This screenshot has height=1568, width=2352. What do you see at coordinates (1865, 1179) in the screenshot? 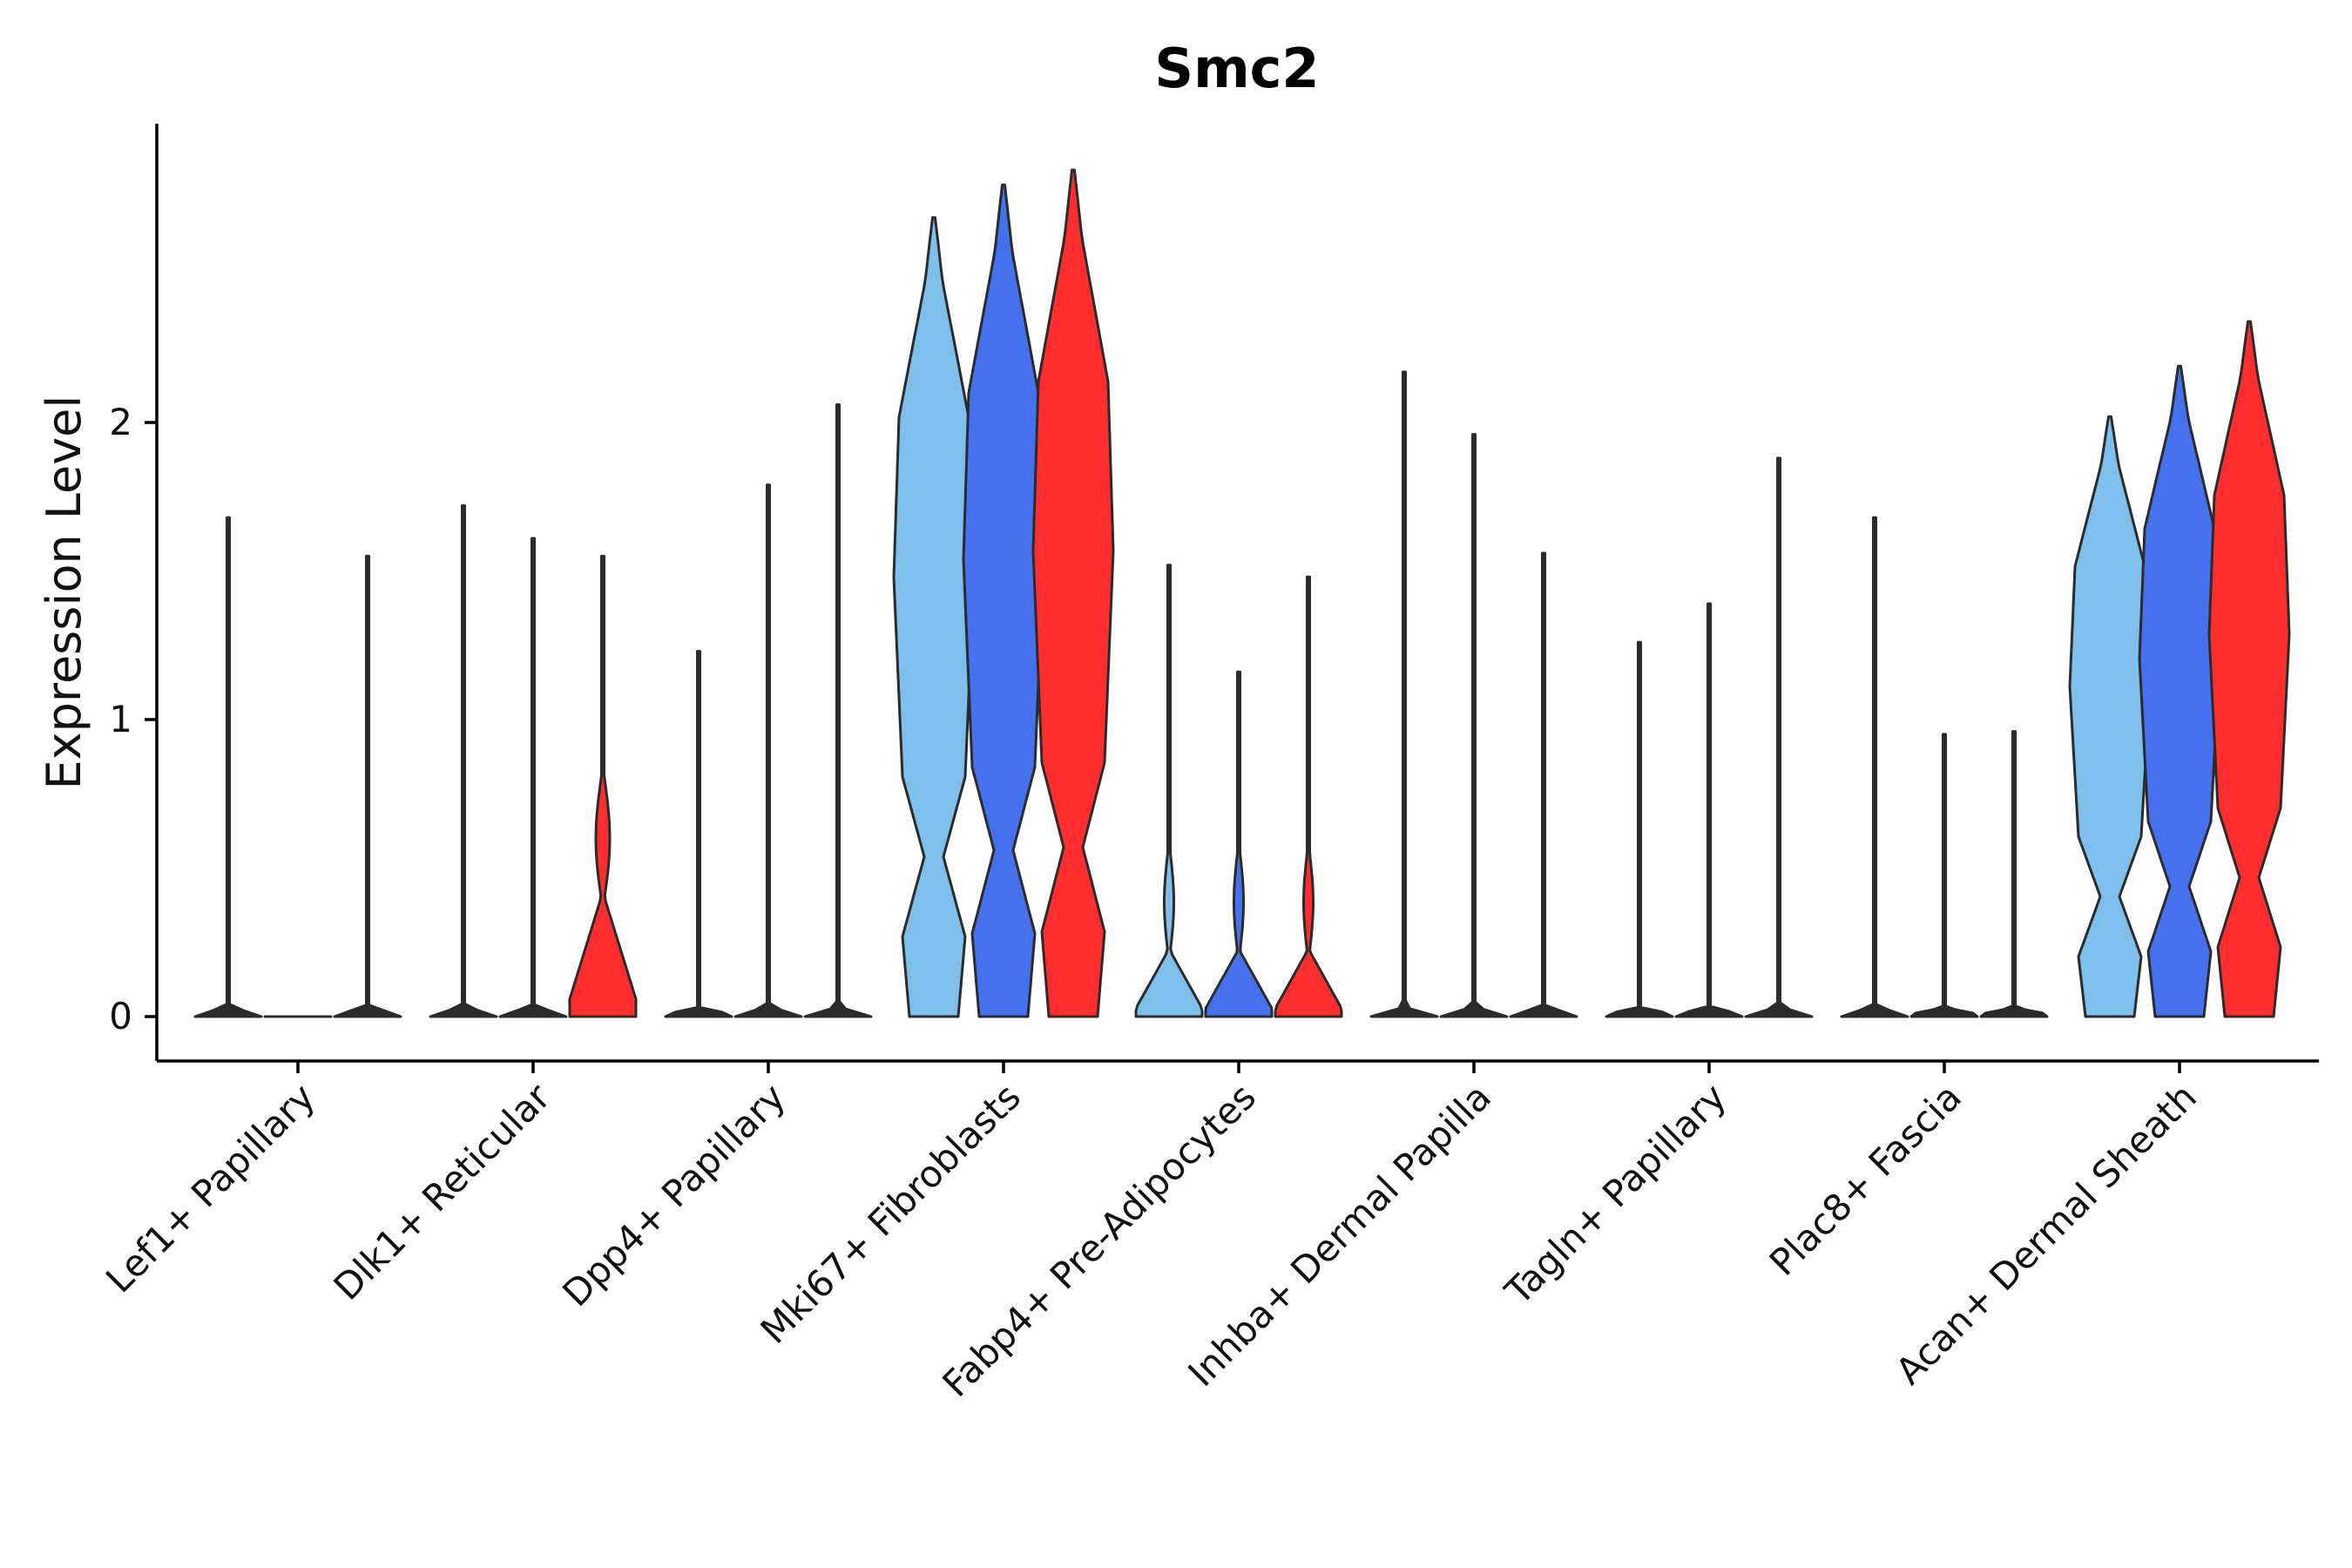
I see `x-tick-label: Plac8+ Fascia` at bounding box center [1865, 1179].